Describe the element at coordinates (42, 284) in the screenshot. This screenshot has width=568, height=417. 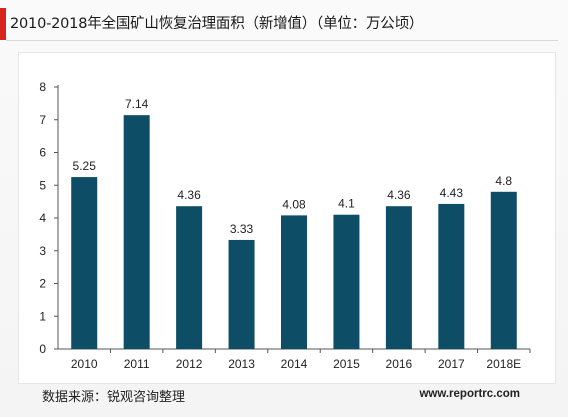
I see `y-tick-label: 2` at that location.